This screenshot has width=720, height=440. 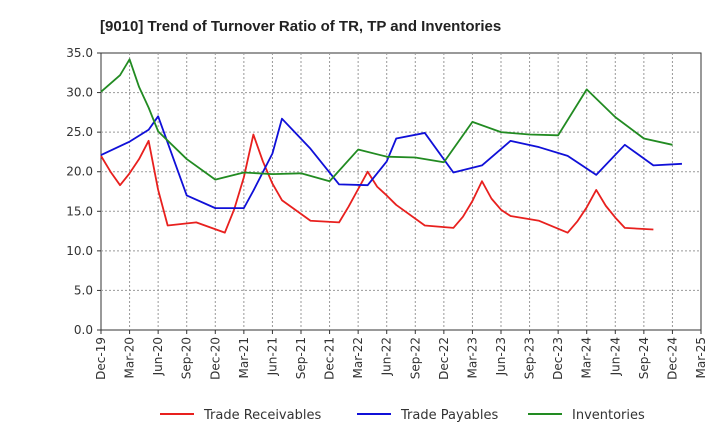 What do you see at coordinates (272, 356) in the screenshot?
I see `x-tick-label: Jun-21` at bounding box center [272, 356].